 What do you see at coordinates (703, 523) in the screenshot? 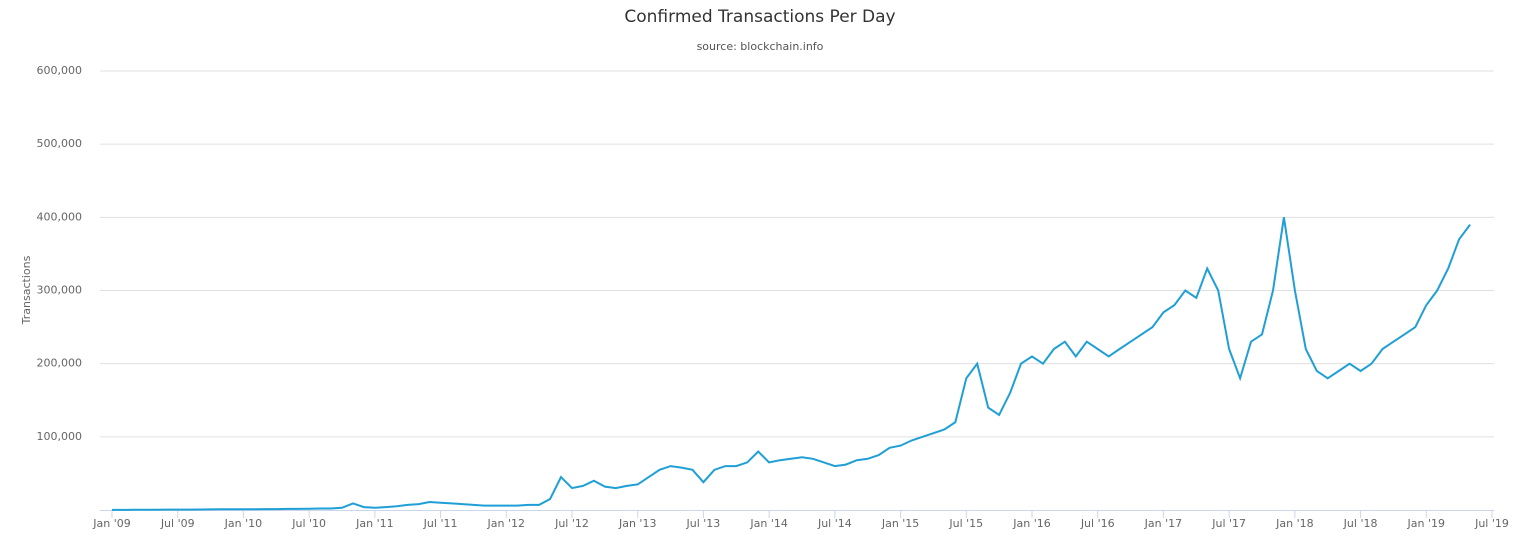
I see `x-tick-label: Jul '13` at bounding box center [703, 523].